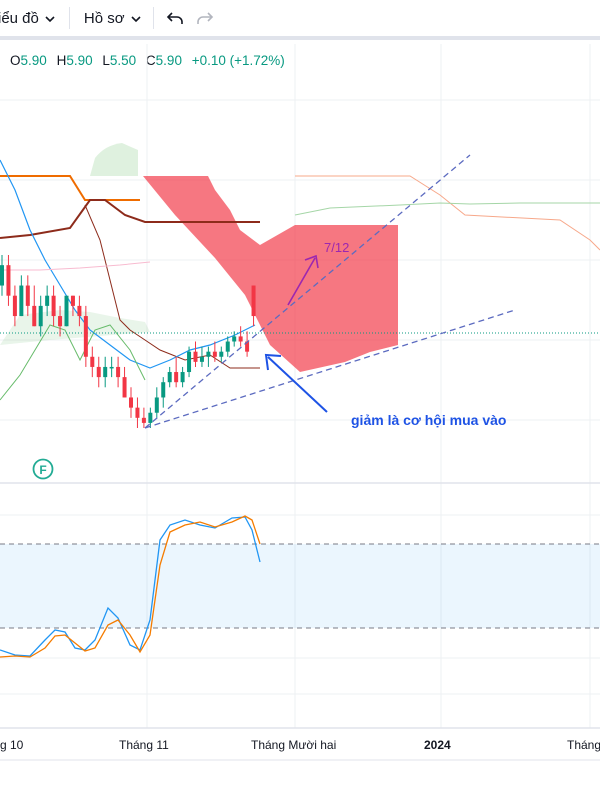  Describe the element at coordinates (75, 266) in the screenshot. I see `pink-line` at that location.